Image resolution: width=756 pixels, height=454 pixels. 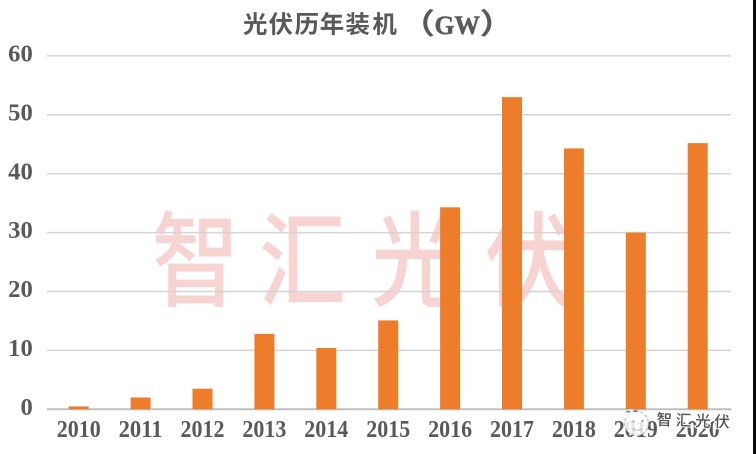 What do you see at coordinates (458, 25) in the screenshot?
I see `svg-text: GW` at bounding box center [458, 25].